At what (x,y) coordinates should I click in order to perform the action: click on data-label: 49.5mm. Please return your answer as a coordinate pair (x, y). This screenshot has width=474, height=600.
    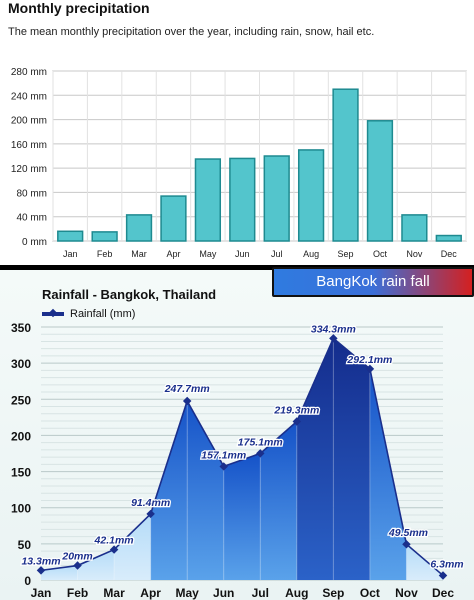
    Looking at the image, I should click on (408, 533).